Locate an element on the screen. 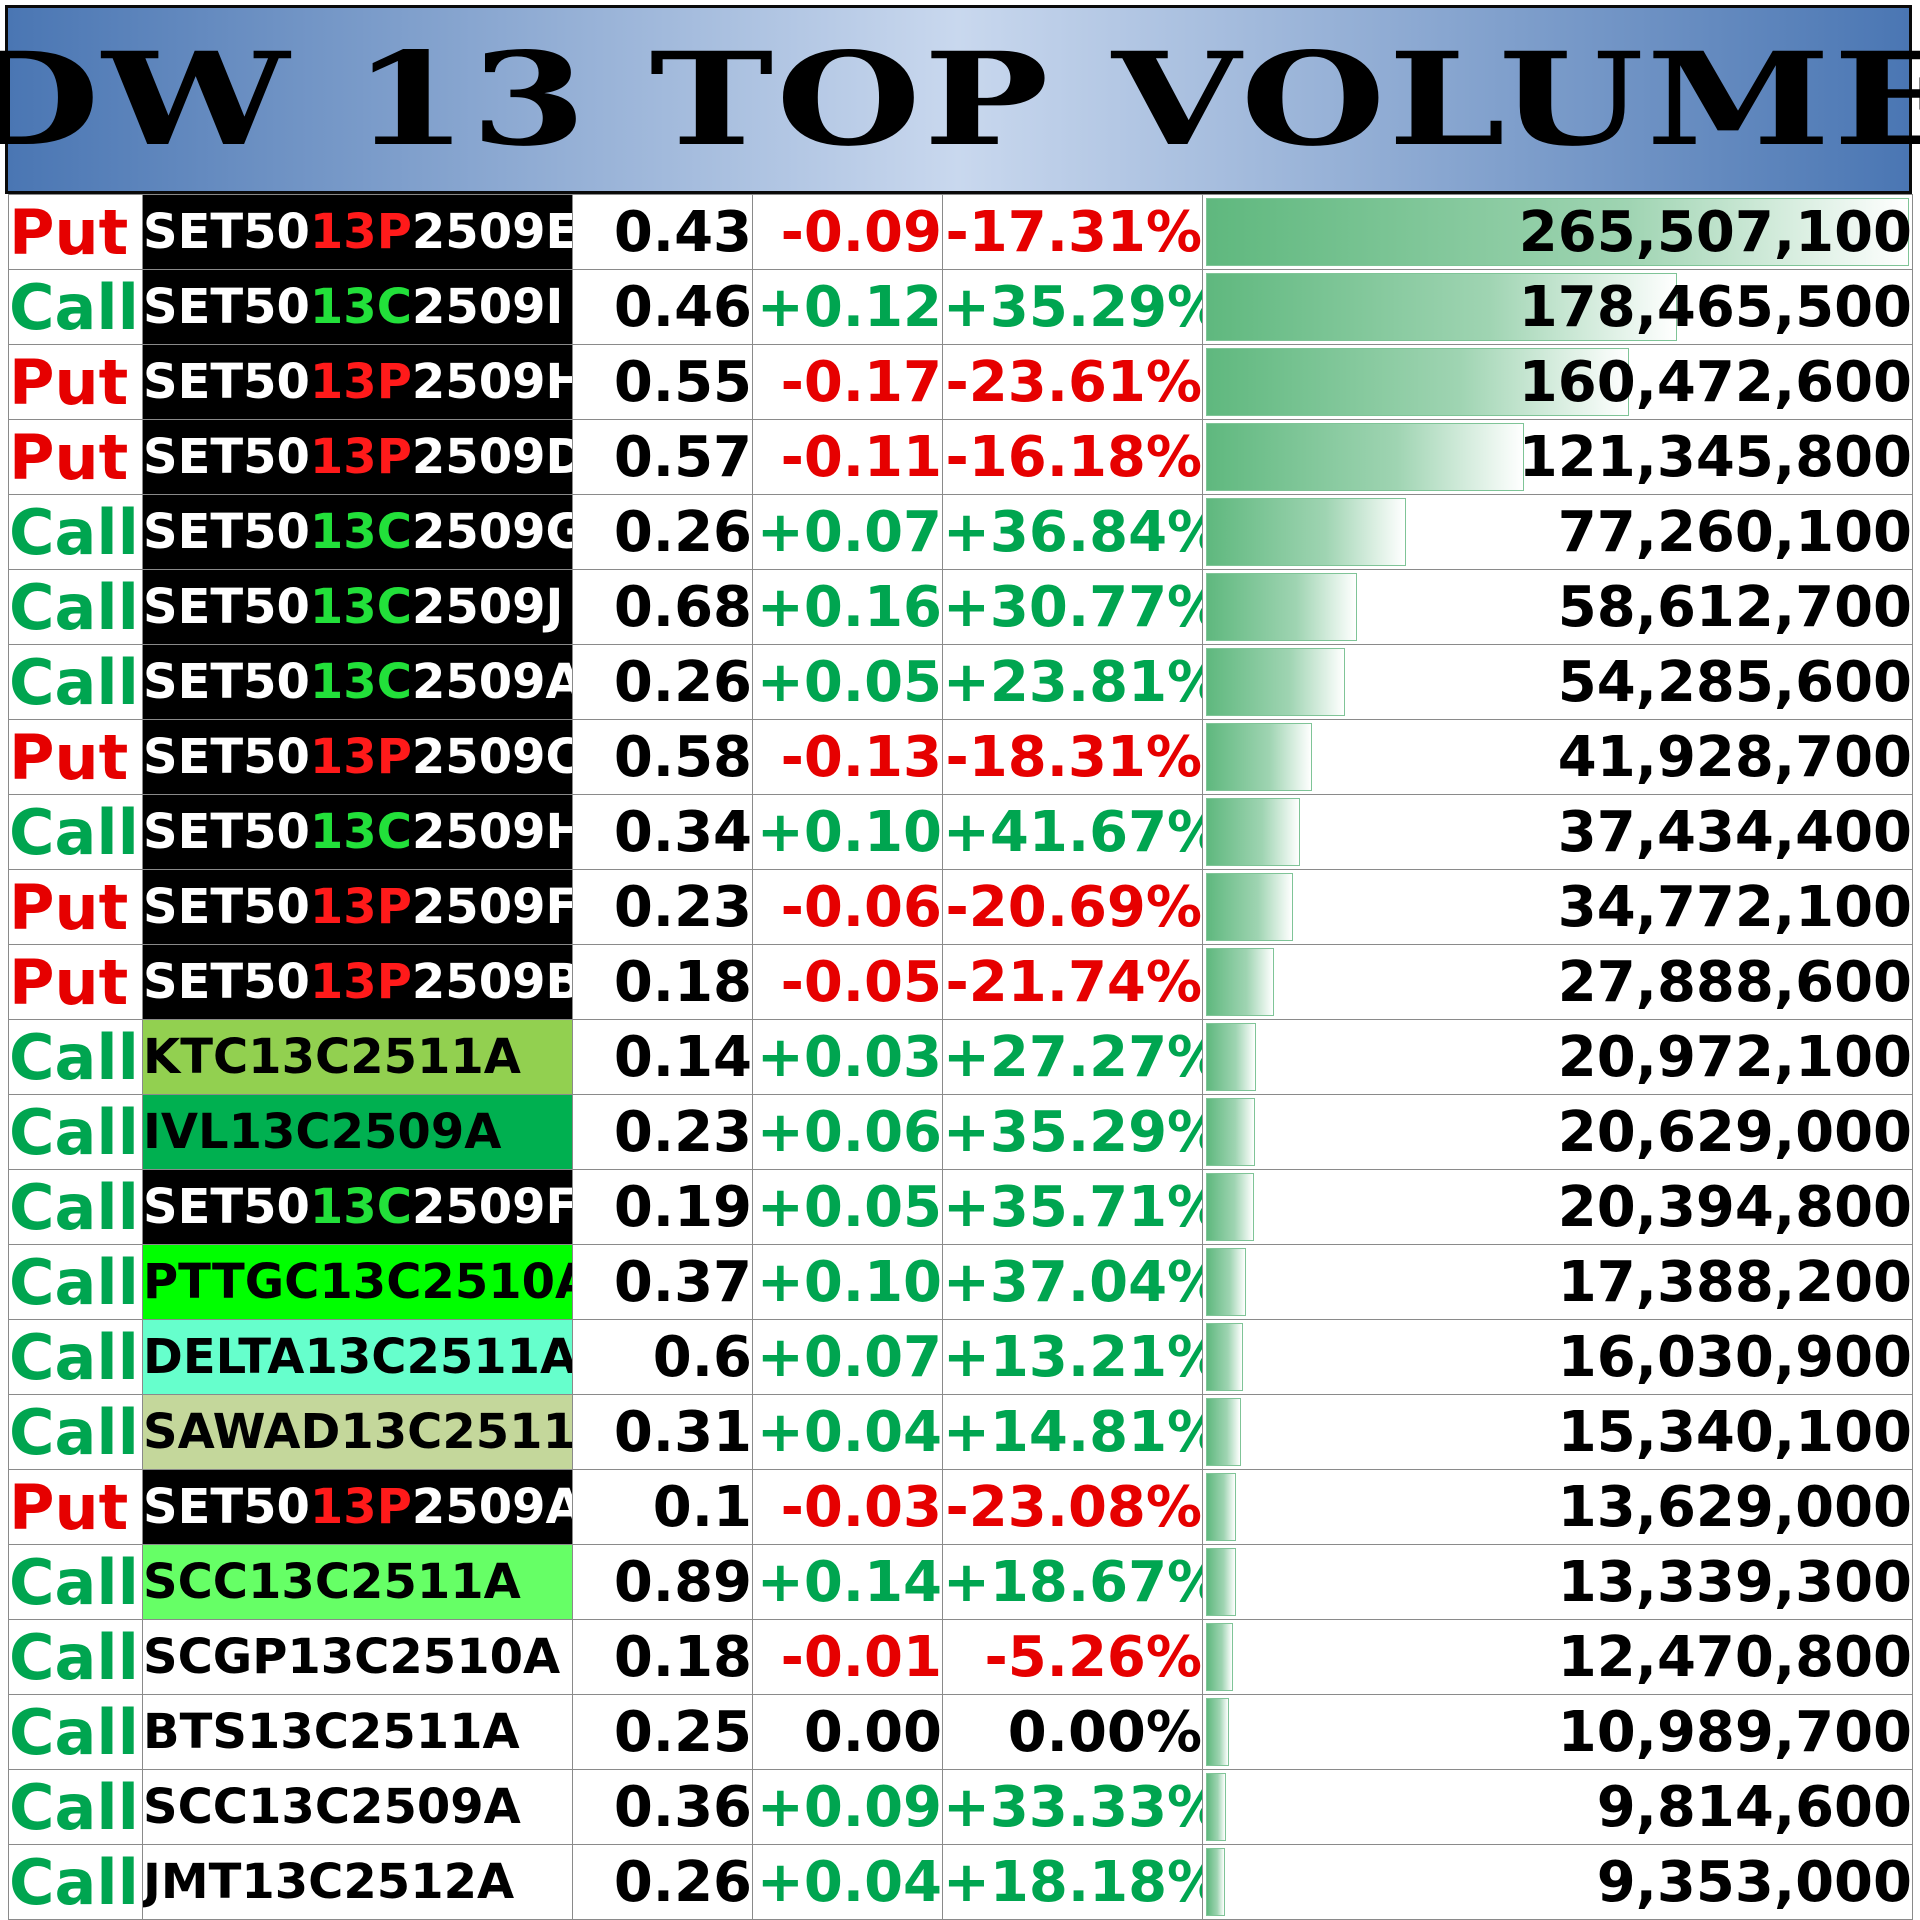 Image resolution: width=1920 pixels, height=1920 pixels. price-cell: 0.46 is located at coordinates (662, 307).